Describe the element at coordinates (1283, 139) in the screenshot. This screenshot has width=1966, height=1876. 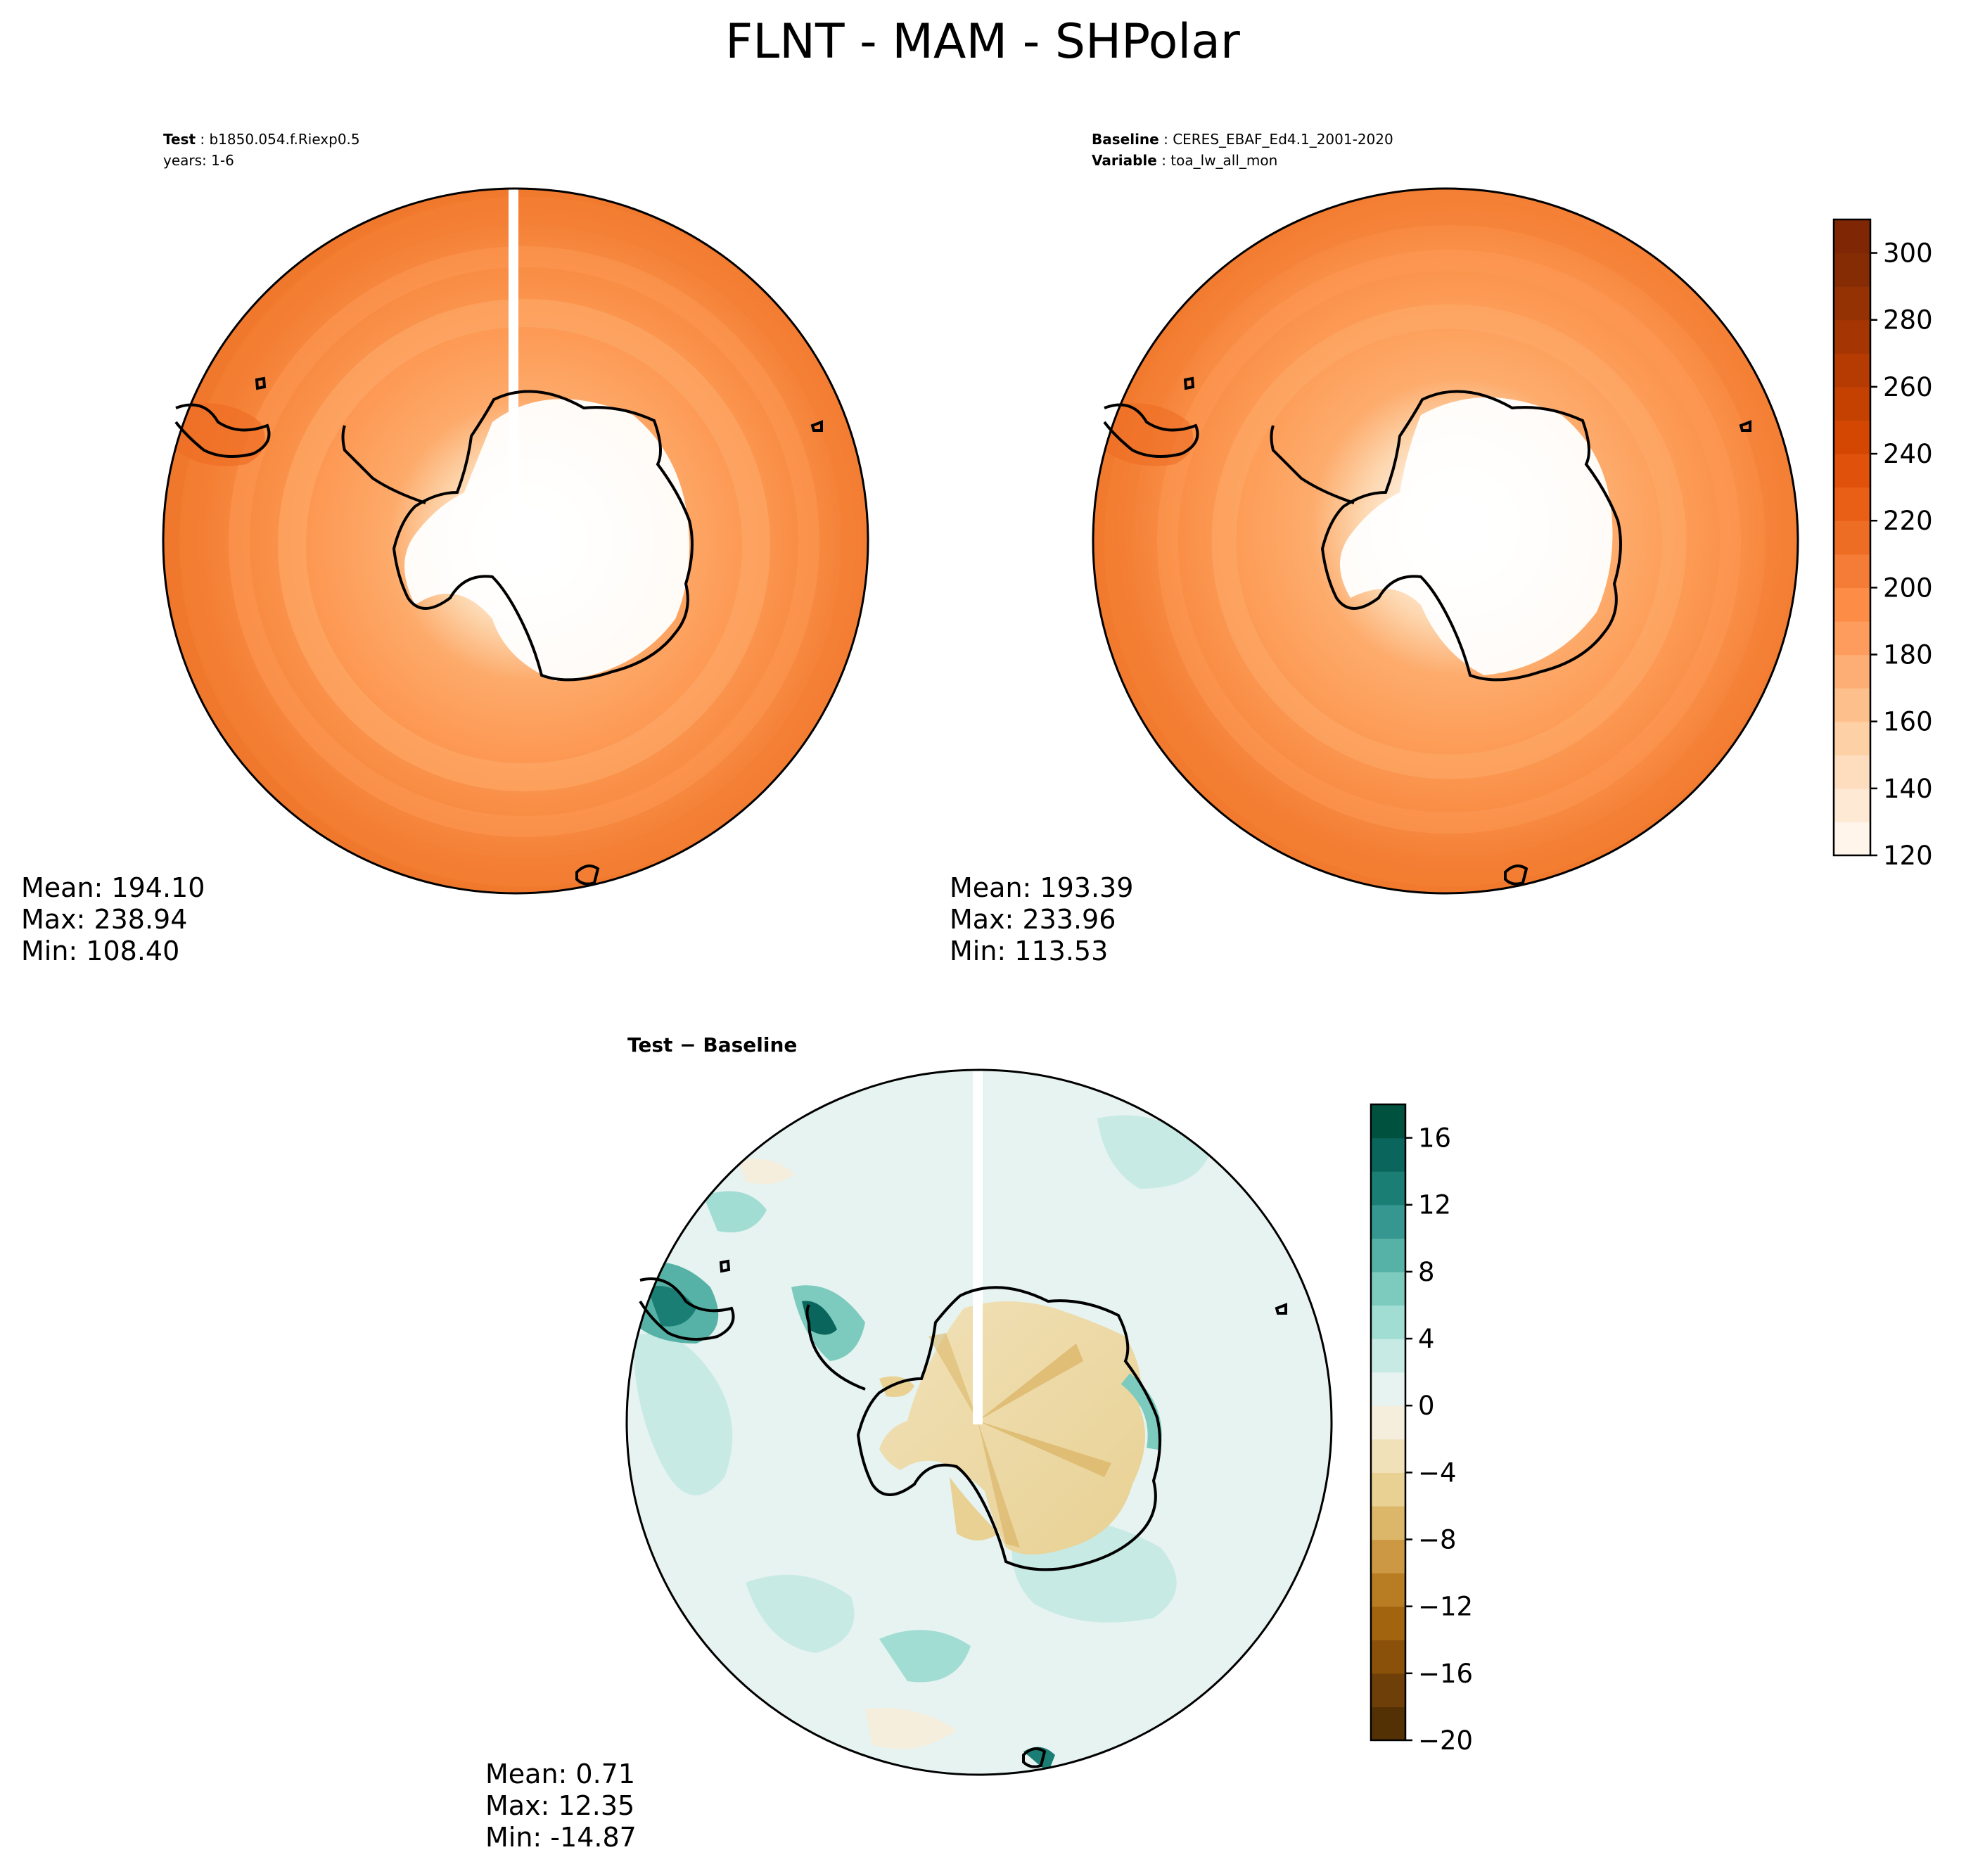
I see `baseline-label-value: CERES_EBAF_Ed4.1_2001-2020` at that location.